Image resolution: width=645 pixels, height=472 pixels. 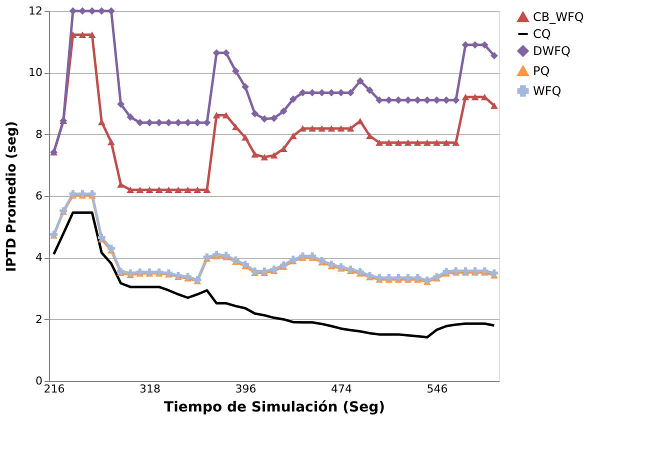 What do you see at coordinates (551, 51) in the screenshot?
I see `legend-label: DWFQ` at bounding box center [551, 51].